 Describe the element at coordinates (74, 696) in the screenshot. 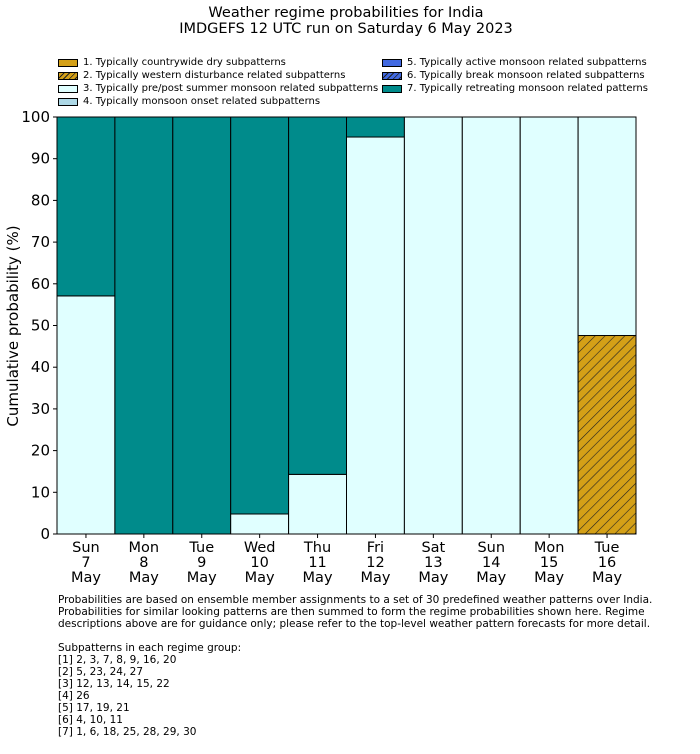

I see `group-line: [4] 26` at that location.